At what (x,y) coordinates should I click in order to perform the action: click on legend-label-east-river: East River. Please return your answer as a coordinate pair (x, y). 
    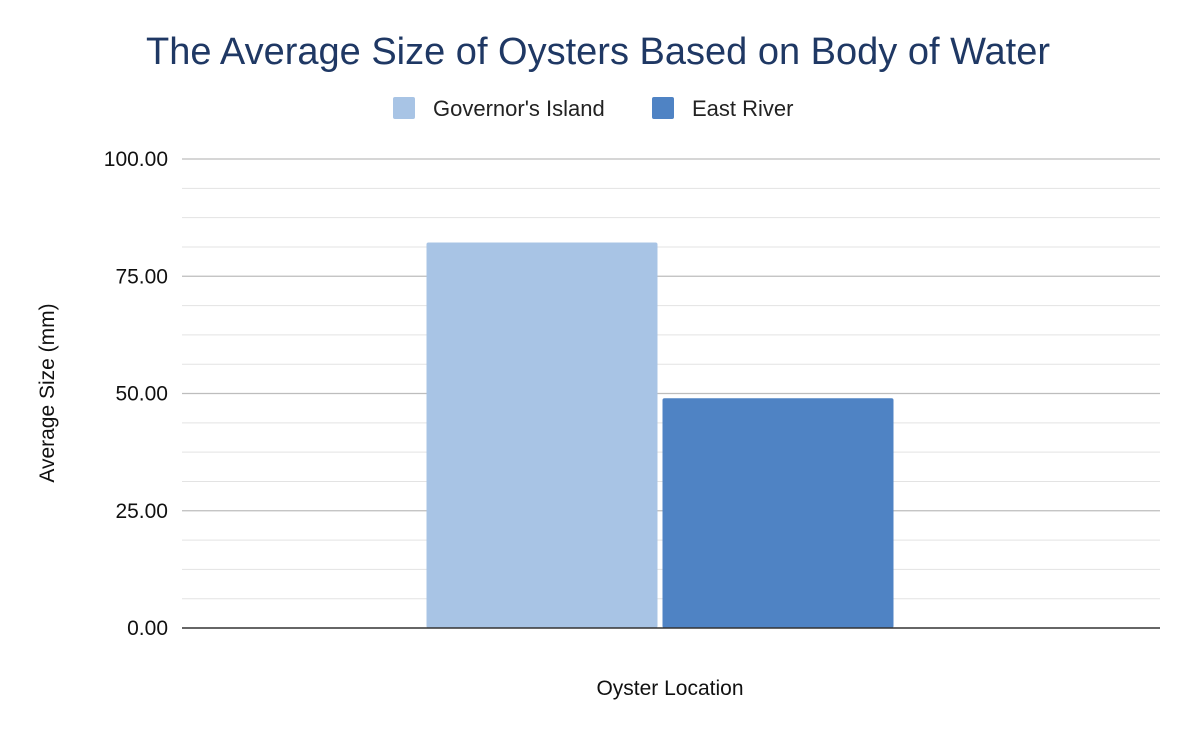
    Looking at the image, I should click on (742, 108).